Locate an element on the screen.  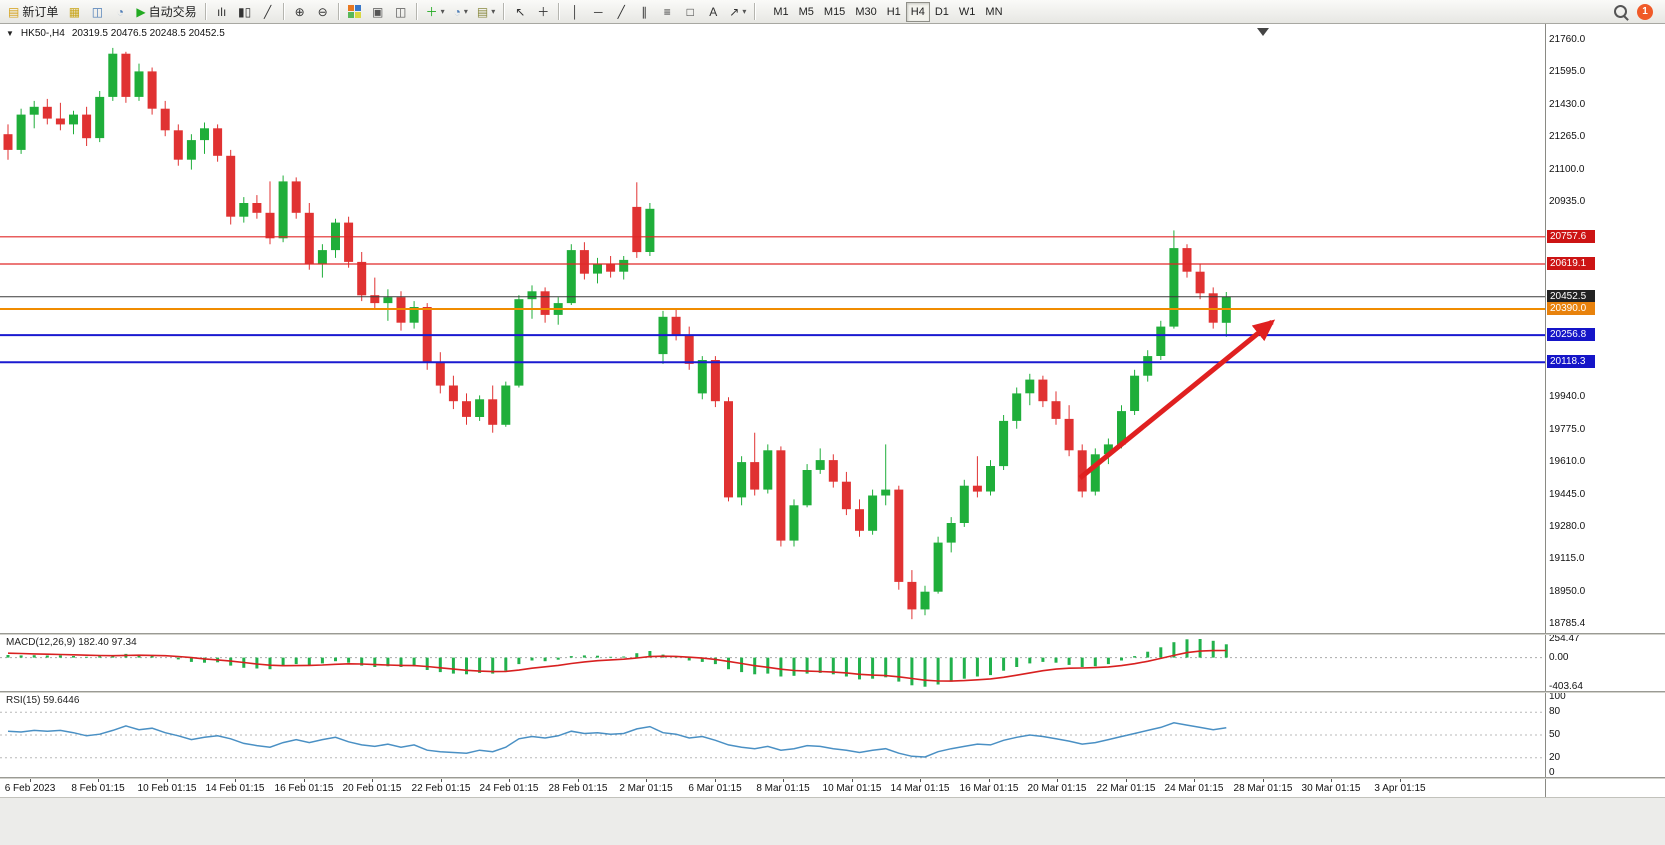
market-watch-button: ▦ is located at coordinates (74, 12).